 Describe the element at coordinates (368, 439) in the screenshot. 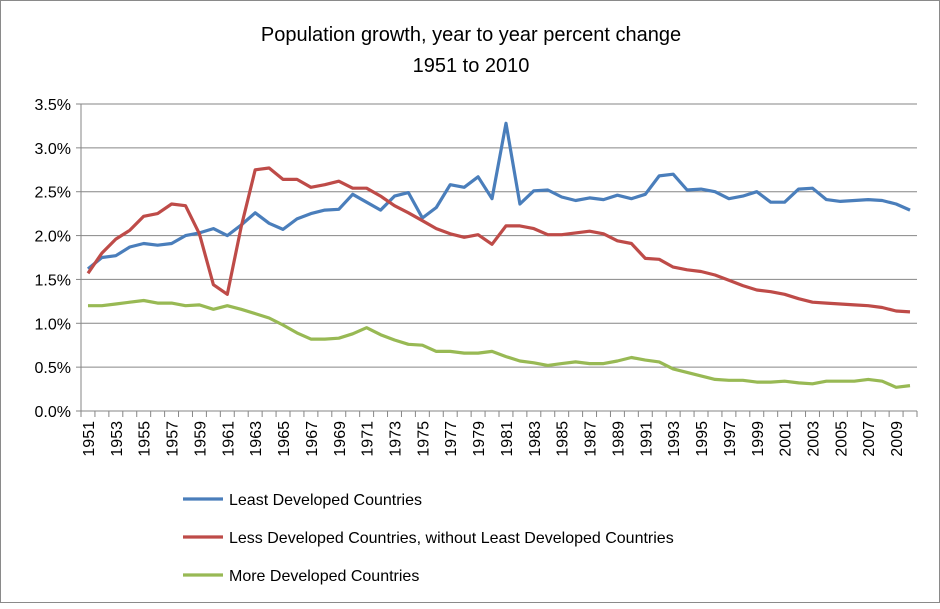

I see `x-tick-label: 1971` at that location.